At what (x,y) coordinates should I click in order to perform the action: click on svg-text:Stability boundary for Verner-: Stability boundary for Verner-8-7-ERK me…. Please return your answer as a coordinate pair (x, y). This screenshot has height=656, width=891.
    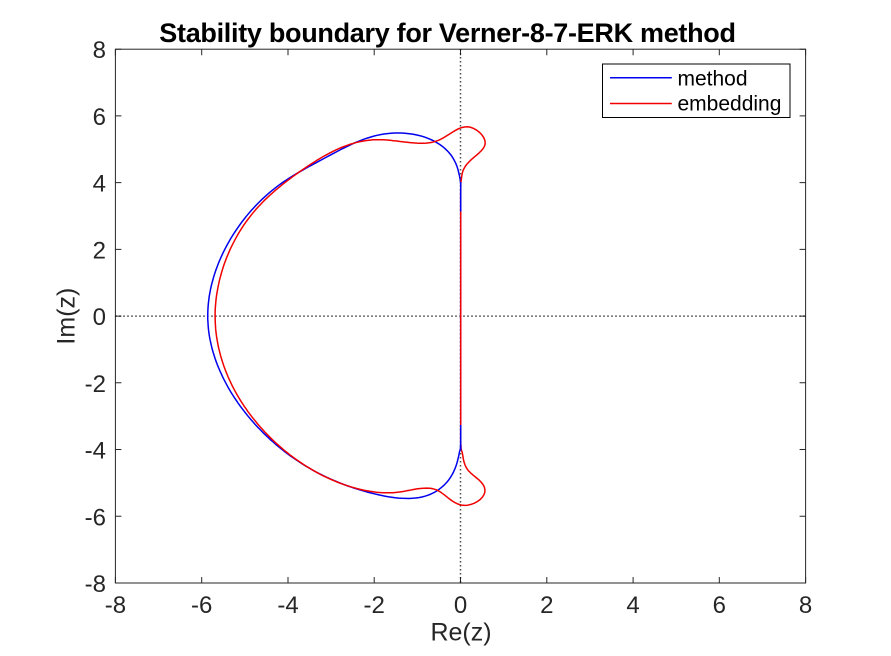
    Looking at the image, I should click on (447, 33).